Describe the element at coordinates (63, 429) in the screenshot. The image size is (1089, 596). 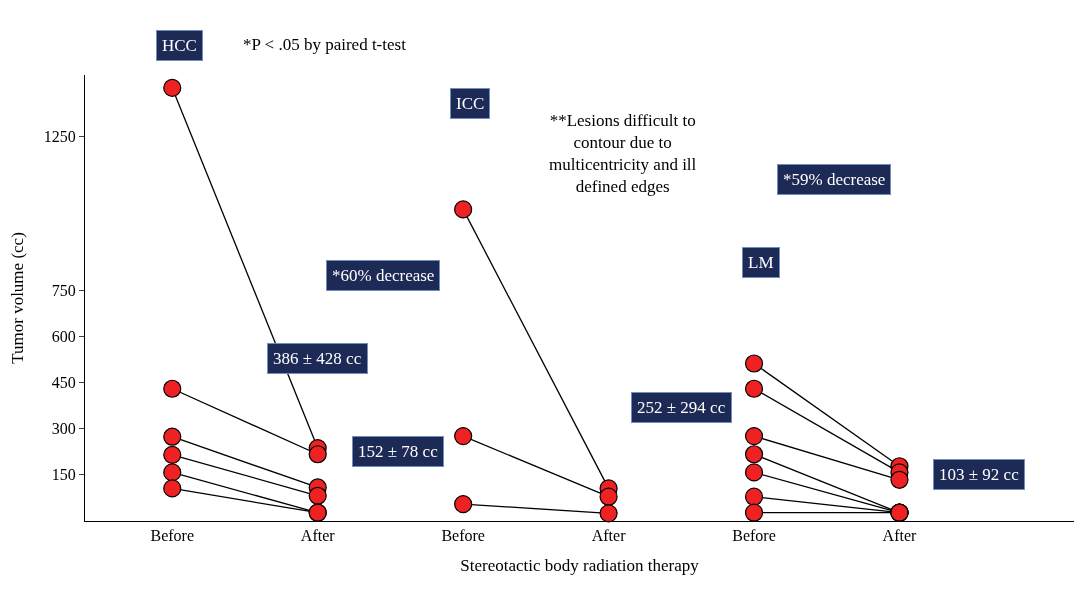
I see `y-tick-label: 300` at that location.